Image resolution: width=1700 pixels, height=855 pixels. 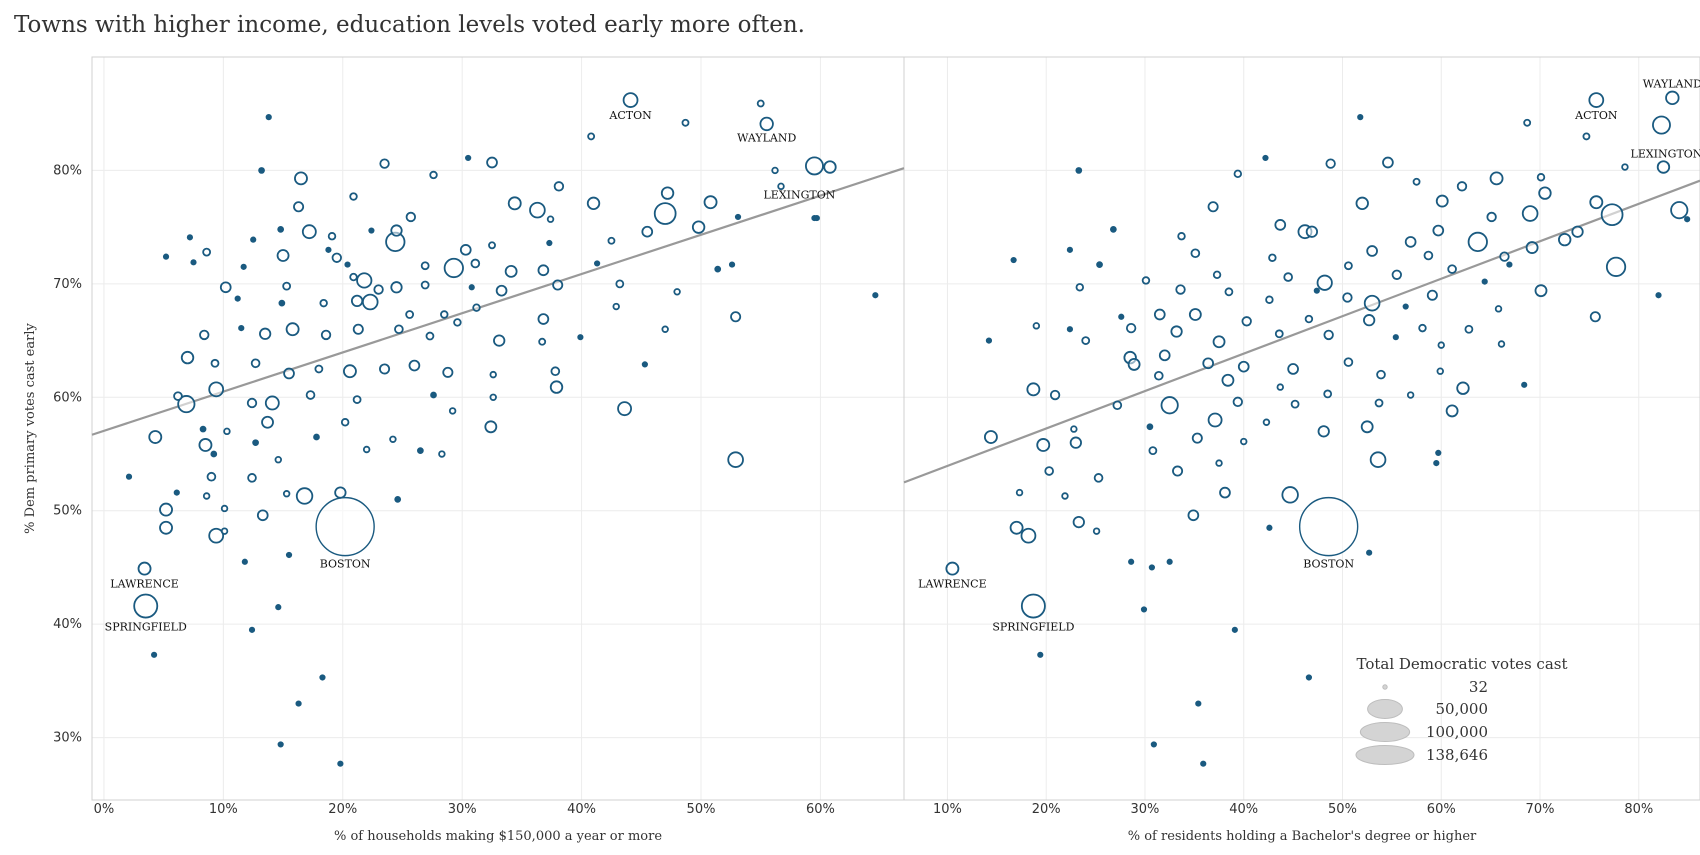 What do you see at coordinates (1385, 755) in the screenshot?
I see `legend-swatch` at bounding box center [1385, 755].